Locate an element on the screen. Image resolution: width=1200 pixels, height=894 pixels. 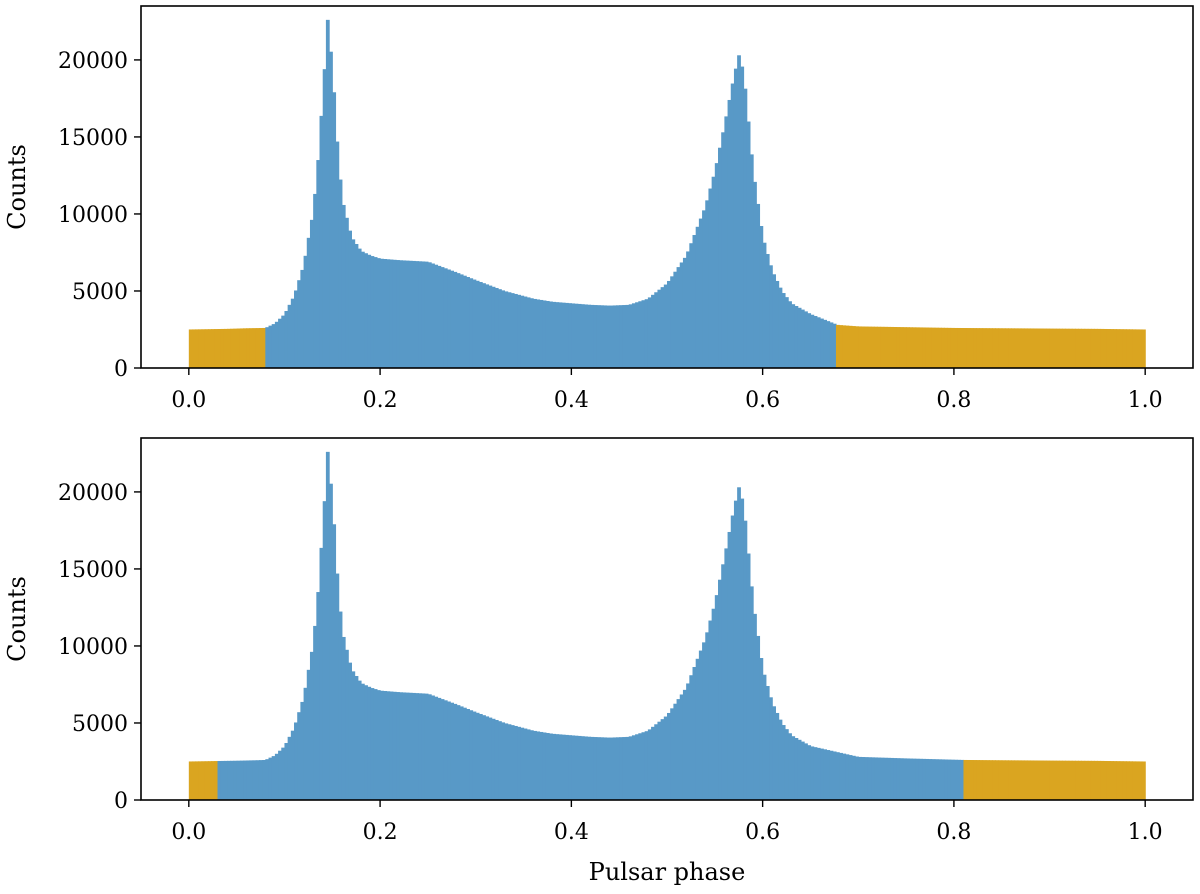
top-y-tick-label: 15000 is located at coordinates (93, 138).